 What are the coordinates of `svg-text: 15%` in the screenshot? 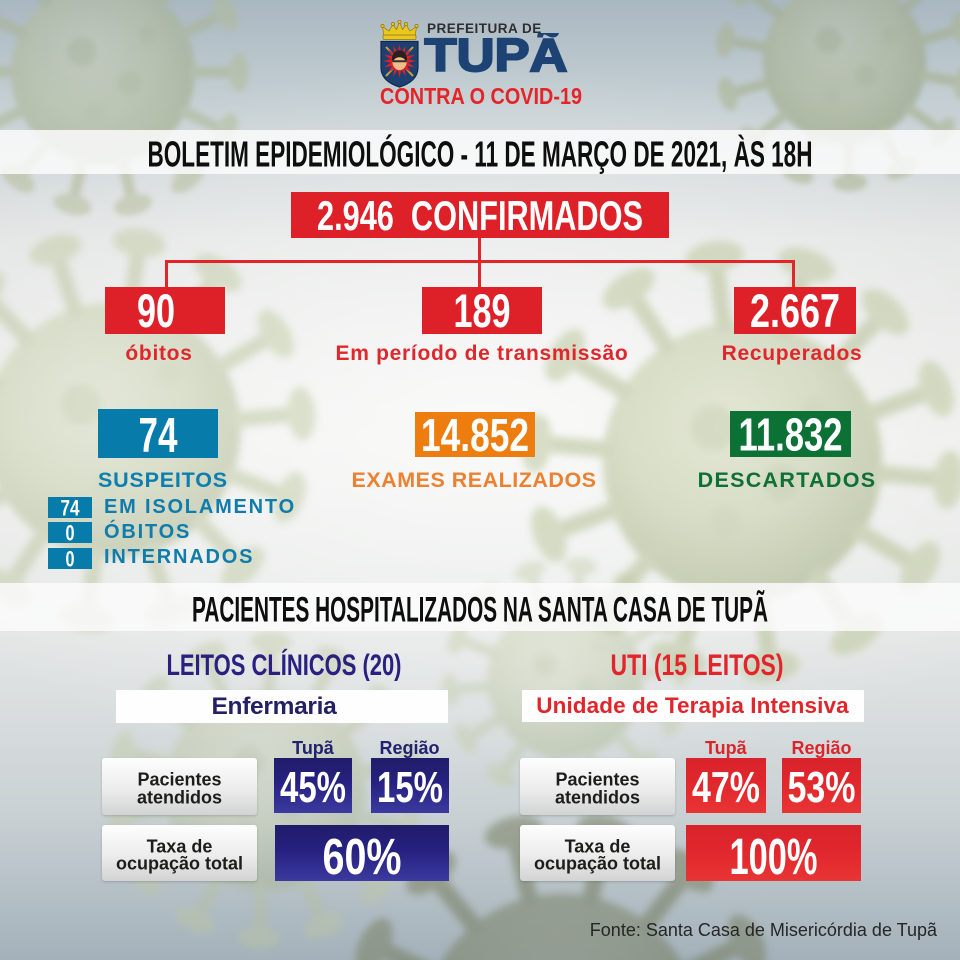 It's located at (410, 788).